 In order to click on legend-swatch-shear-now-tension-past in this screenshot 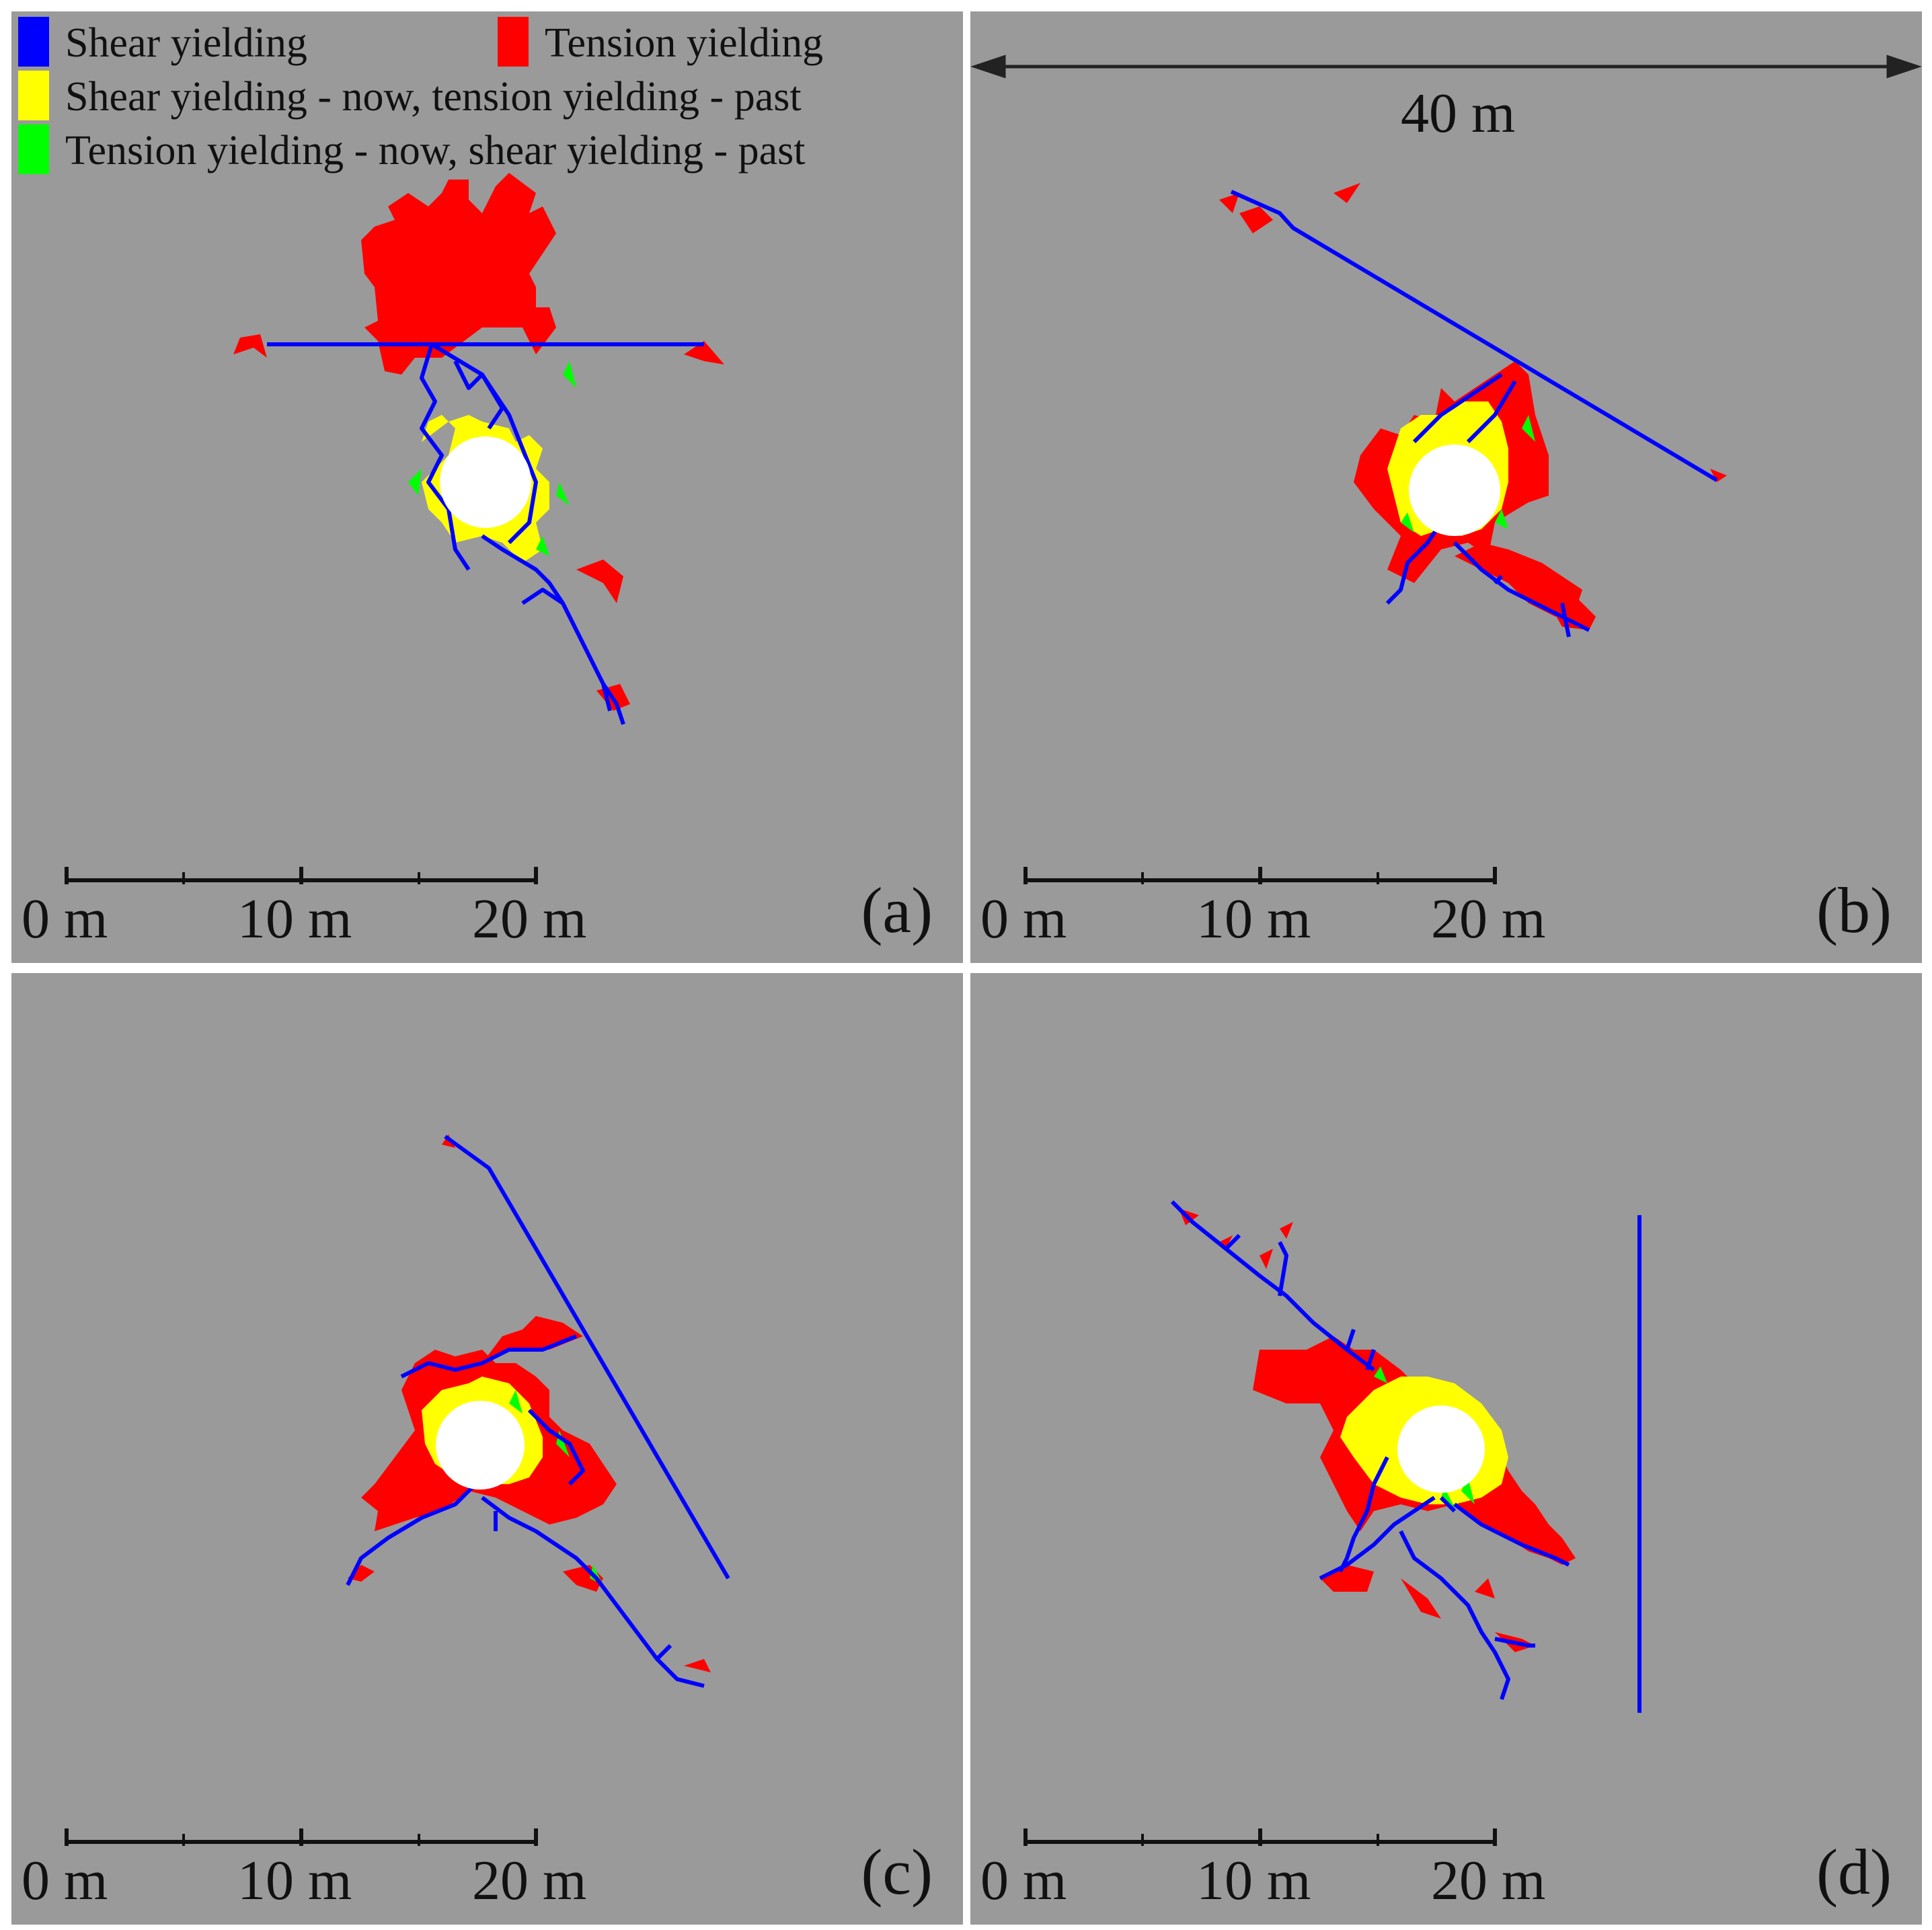, I will do `click(33, 95)`.